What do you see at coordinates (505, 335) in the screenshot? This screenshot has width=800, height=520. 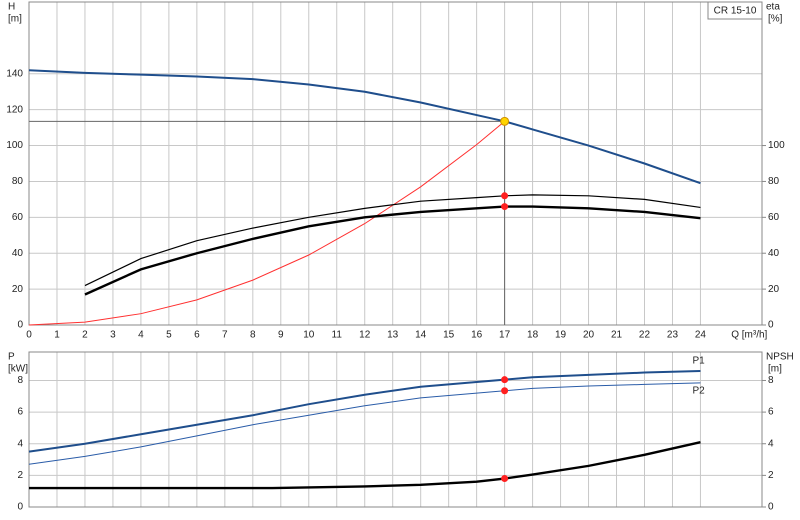 I see `x-tick-label: 17` at bounding box center [505, 335].